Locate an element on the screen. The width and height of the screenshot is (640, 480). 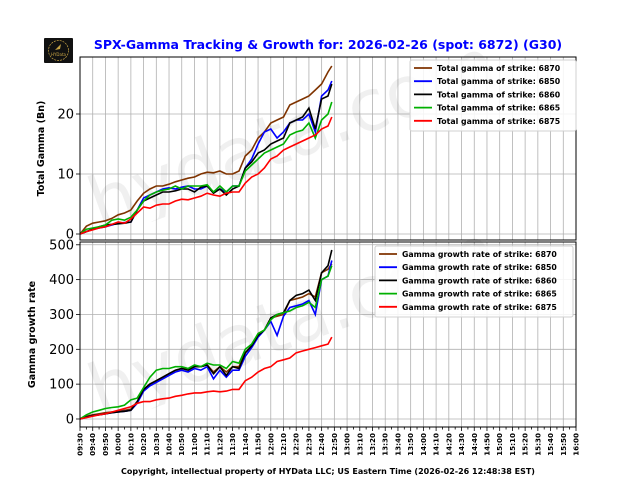
legend-label: Total gamma of strike: 6865 is located at coordinates (498, 108).